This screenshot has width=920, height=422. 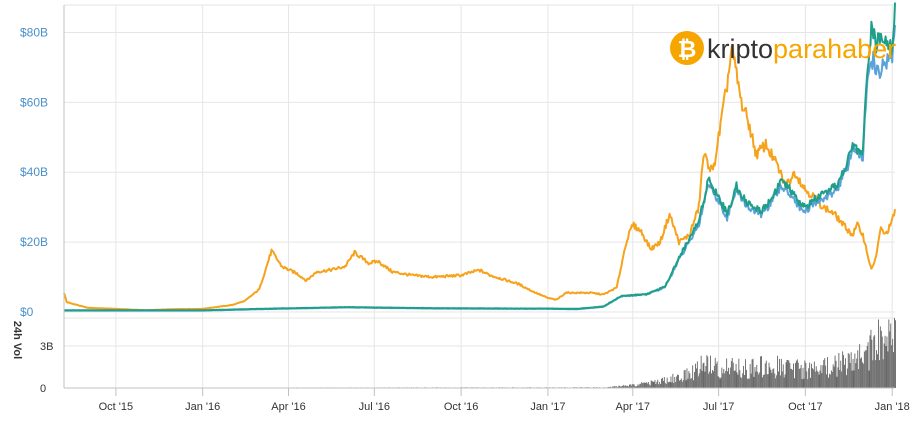 I want to click on volume-tick-label: 0, so click(x=43, y=389).